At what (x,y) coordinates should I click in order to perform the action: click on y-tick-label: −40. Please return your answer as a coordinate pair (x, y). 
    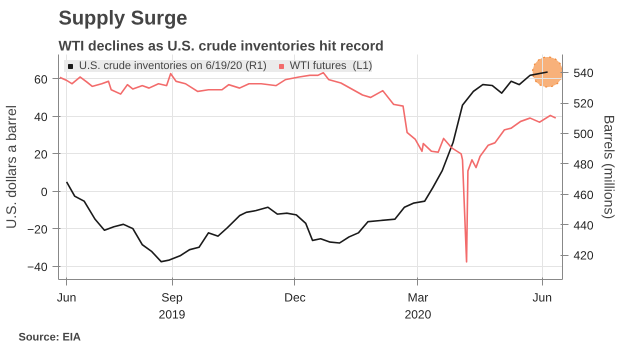
    Looking at the image, I should click on (37, 267).